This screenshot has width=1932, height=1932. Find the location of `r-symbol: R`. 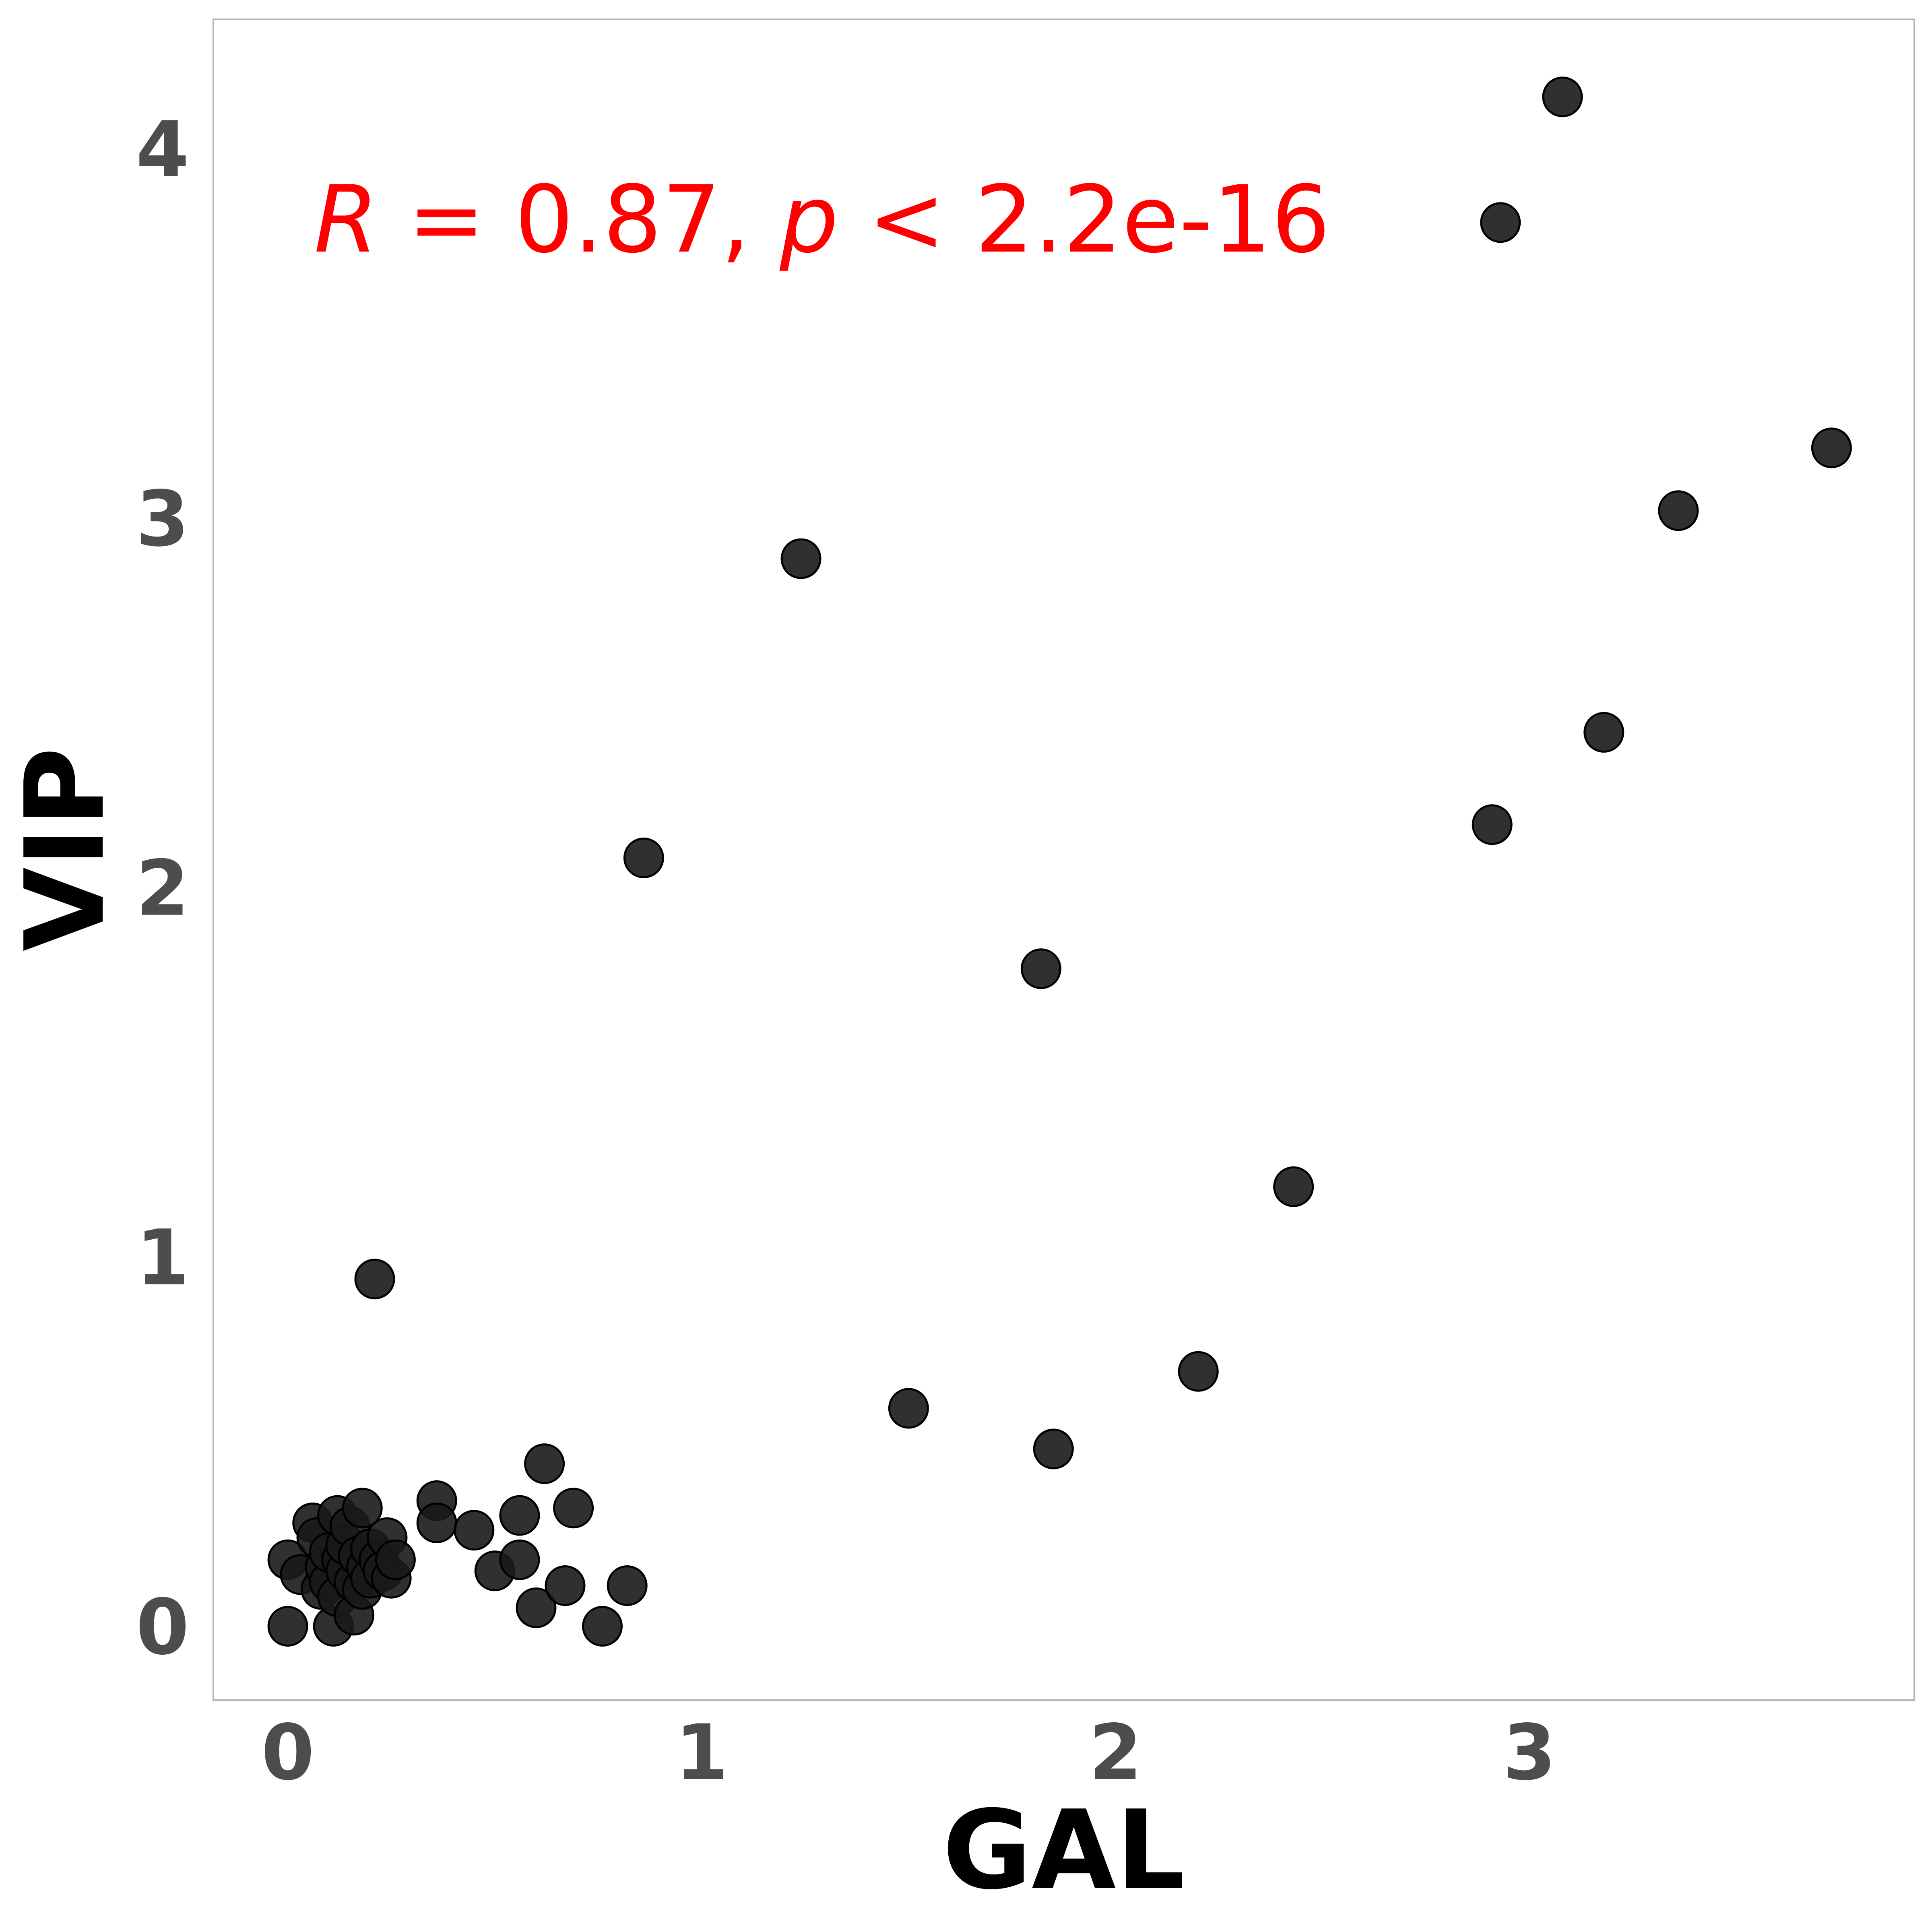

r-symbol: R is located at coordinates (346, 220).